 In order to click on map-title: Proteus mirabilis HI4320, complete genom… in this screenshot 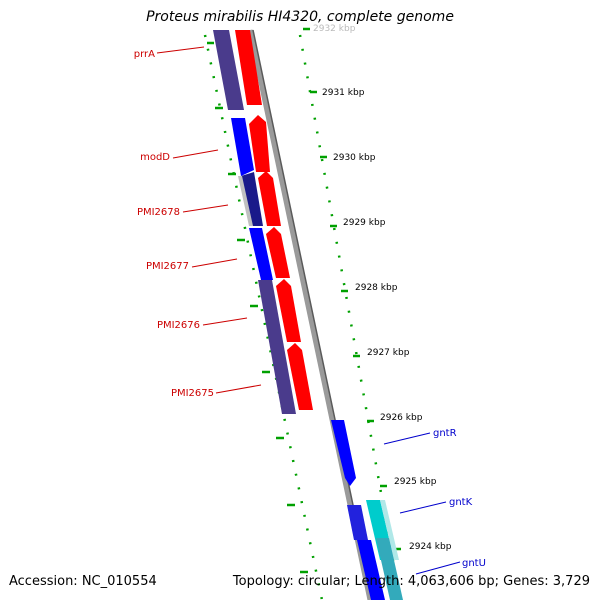, I will do `click(300, 17)`.